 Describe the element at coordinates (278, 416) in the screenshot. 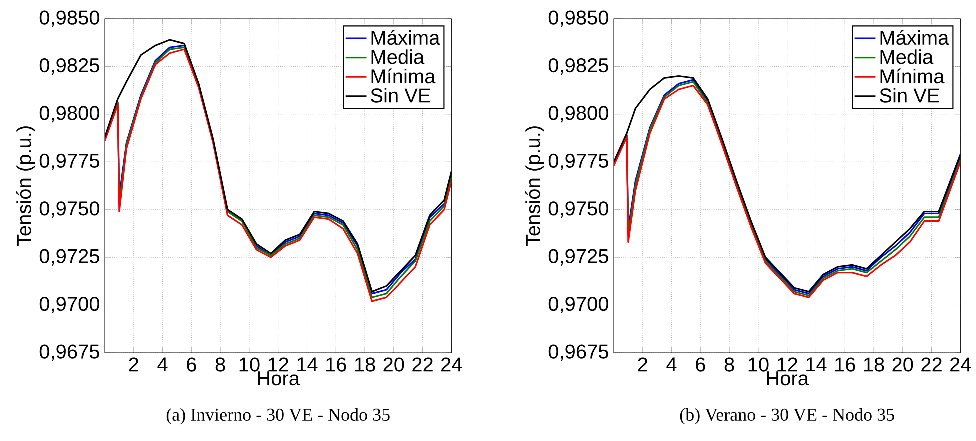

I see `text: (a) Invierno - 30 VE - Nodo 35` at that location.